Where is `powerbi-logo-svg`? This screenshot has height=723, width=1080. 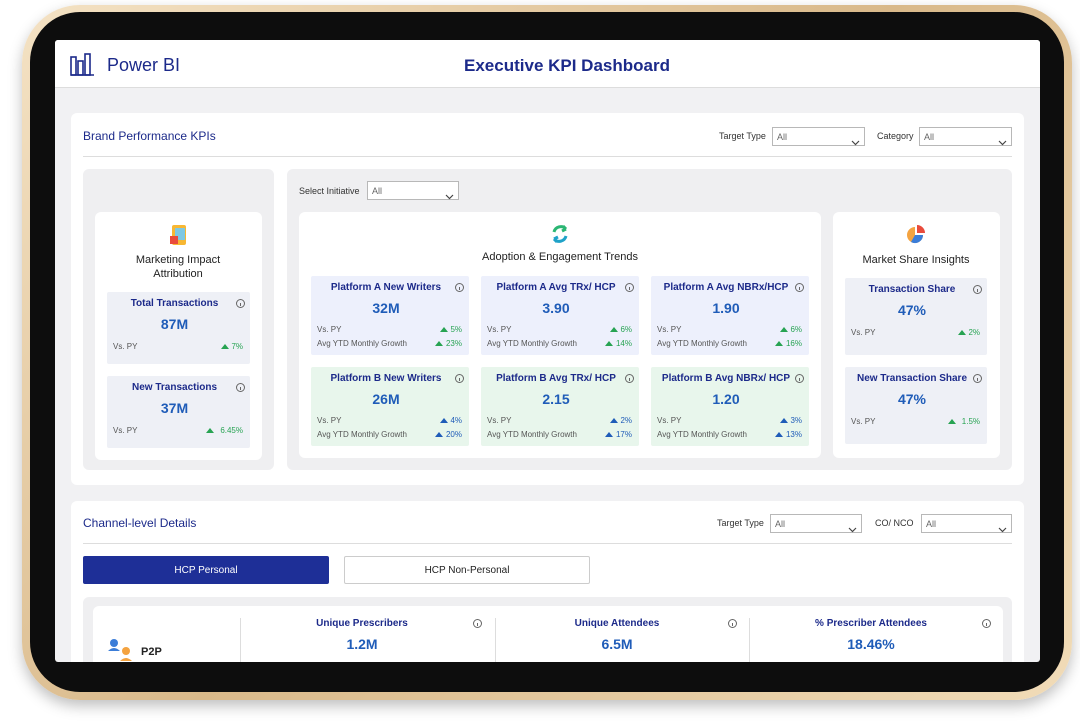
powerbi-logo-svg is located at coordinates (82, 64).